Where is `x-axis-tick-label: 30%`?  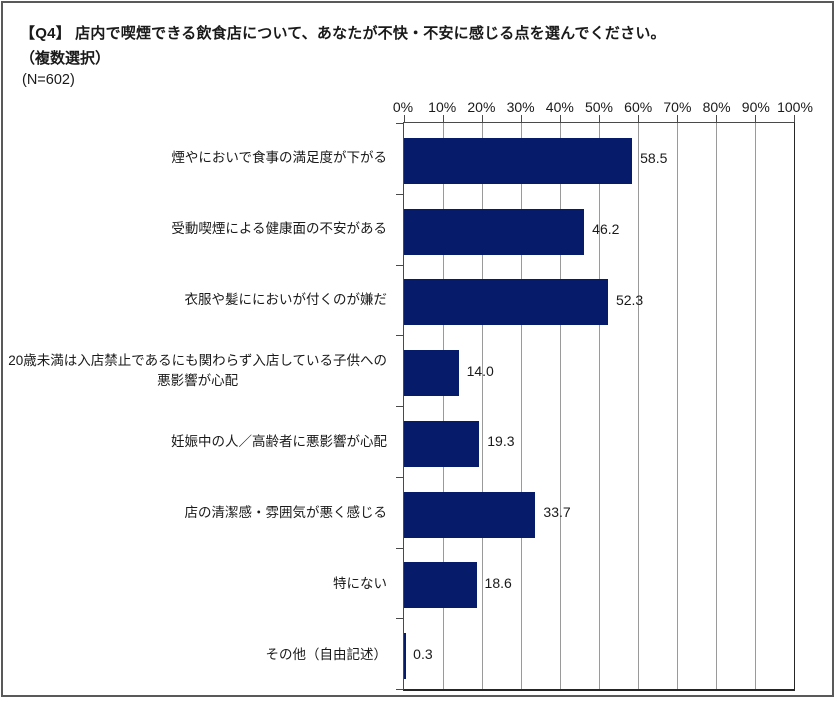 x-axis-tick-label: 30% is located at coordinates (520, 107).